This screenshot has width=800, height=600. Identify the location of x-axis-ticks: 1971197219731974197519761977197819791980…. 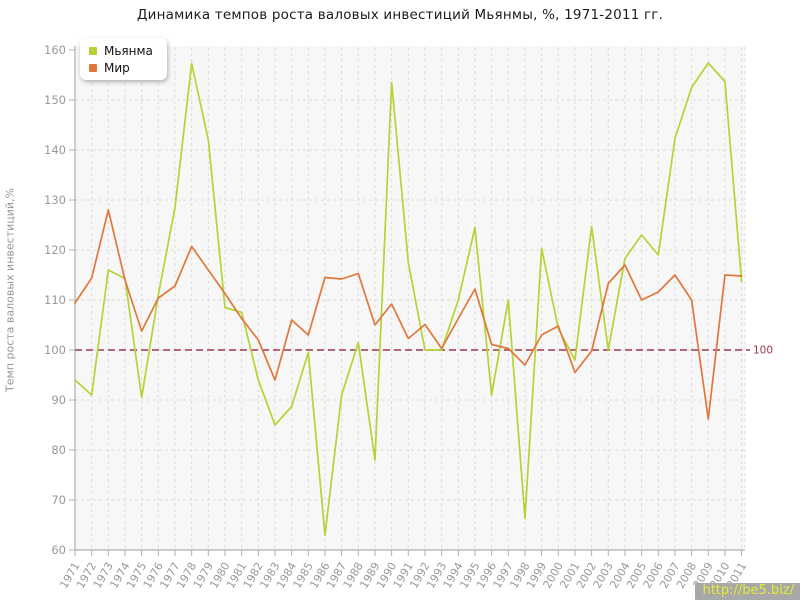
(403, 570).